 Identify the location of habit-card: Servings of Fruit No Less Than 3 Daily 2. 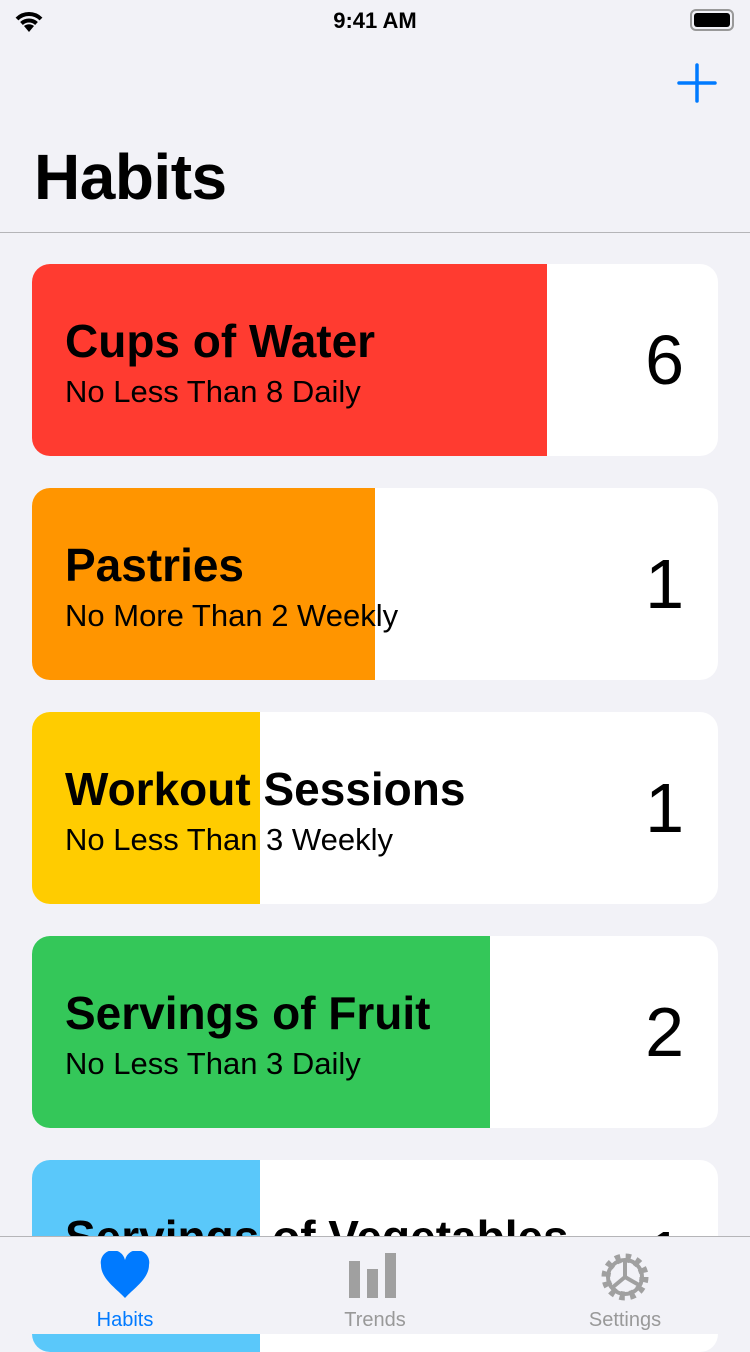
(375, 1032).